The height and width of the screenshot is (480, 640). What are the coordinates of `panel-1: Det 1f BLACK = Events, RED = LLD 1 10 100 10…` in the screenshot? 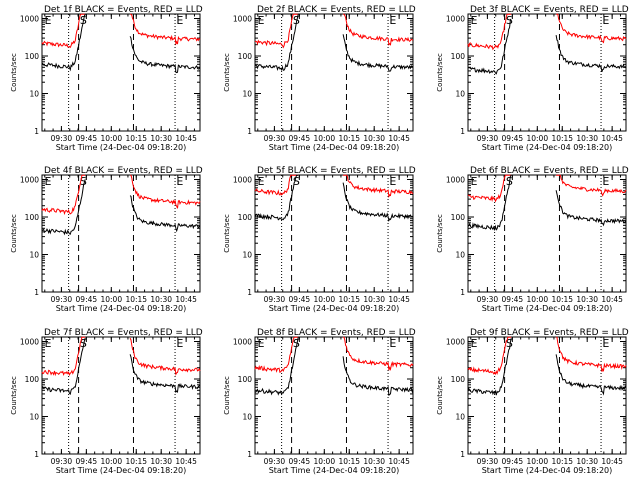 It's located at (106, 78).